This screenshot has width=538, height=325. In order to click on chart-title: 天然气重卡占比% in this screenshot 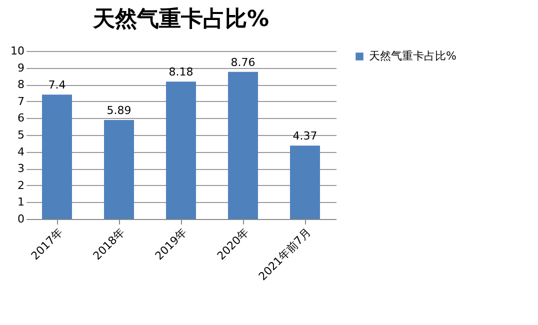, I will do `click(181, 19)`.